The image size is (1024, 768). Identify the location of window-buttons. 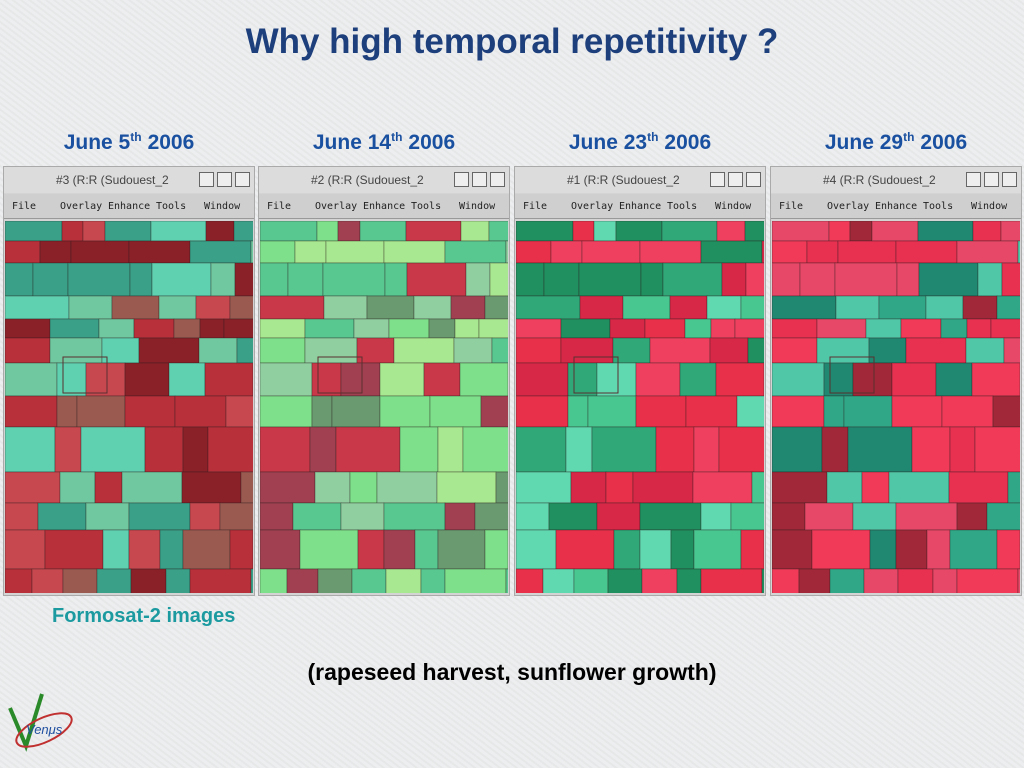
(734, 181).